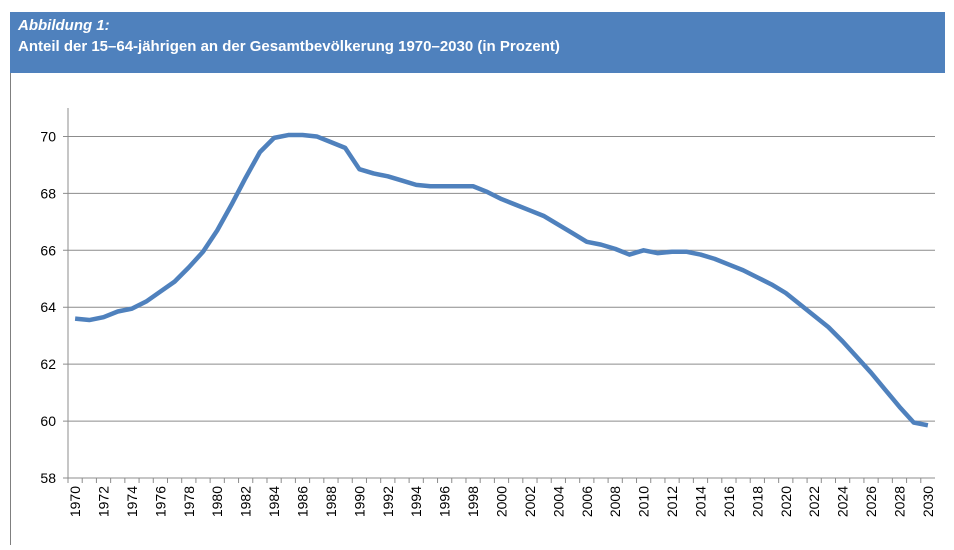 The width and height of the screenshot is (954, 550). I want to click on x-tick-label: 2018, so click(757, 501).